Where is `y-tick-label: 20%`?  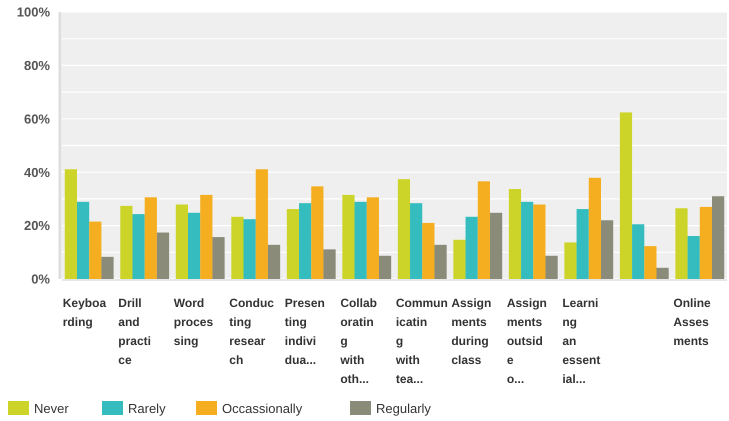 y-tick-label: 20% is located at coordinates (37, 226).